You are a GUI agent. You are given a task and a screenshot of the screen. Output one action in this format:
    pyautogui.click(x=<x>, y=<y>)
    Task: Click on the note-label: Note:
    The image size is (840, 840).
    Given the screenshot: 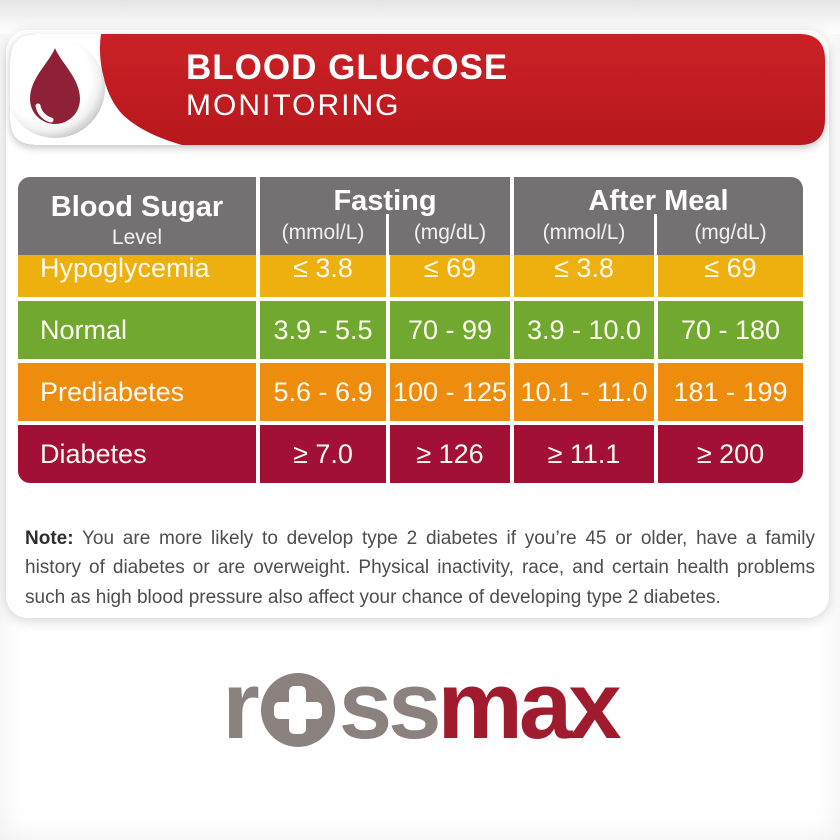 What is the action you would take?
    pyautogui.click(x=49, y=538)
    